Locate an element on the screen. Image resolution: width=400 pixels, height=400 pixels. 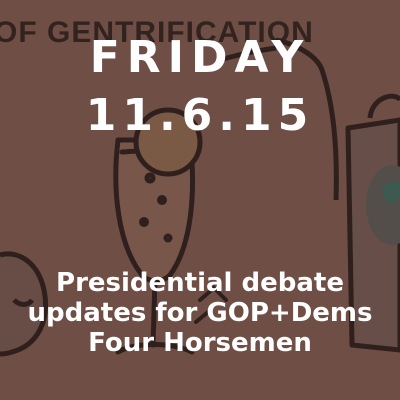
date-heading: 11.6.15 is located at coordinates (200, 115).